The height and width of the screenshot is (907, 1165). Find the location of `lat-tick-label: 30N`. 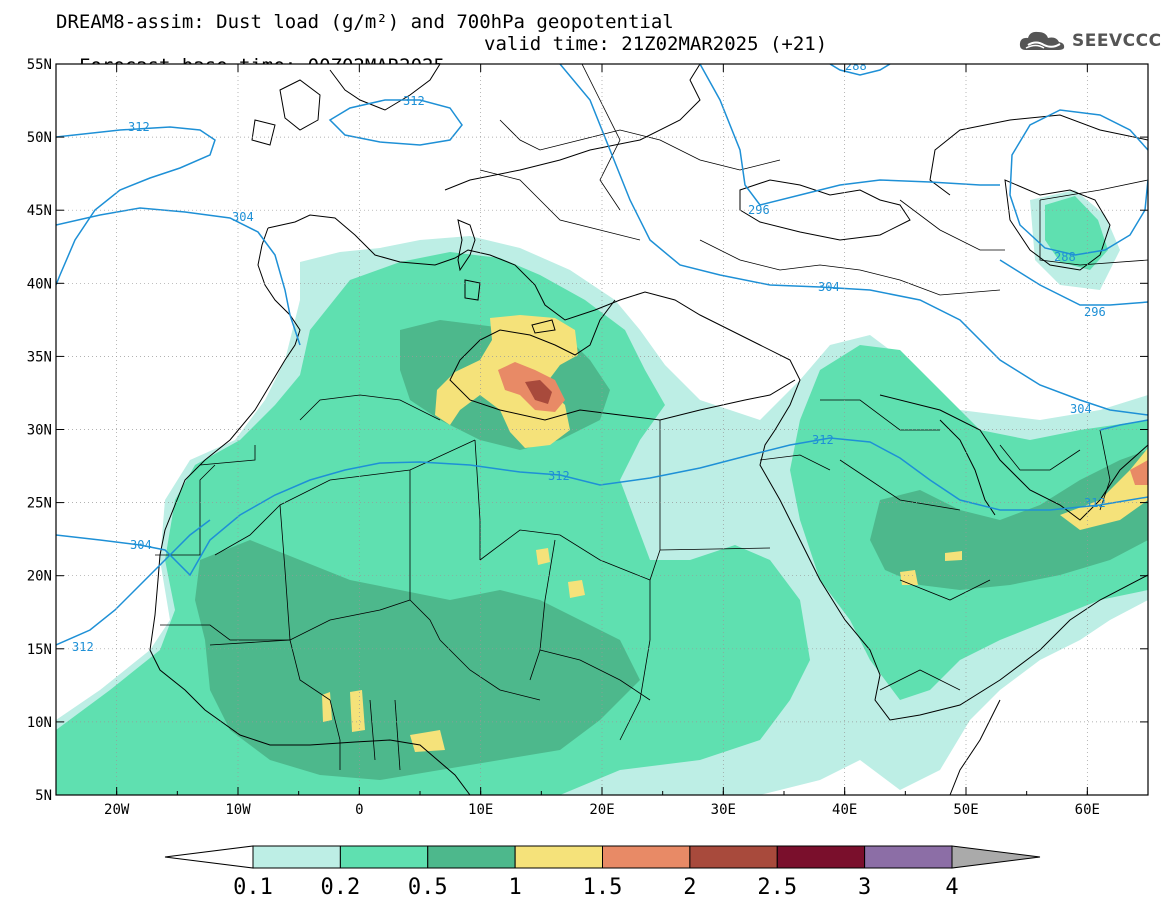

lat-tick-label: 30N is located at coordinates (39, 431).